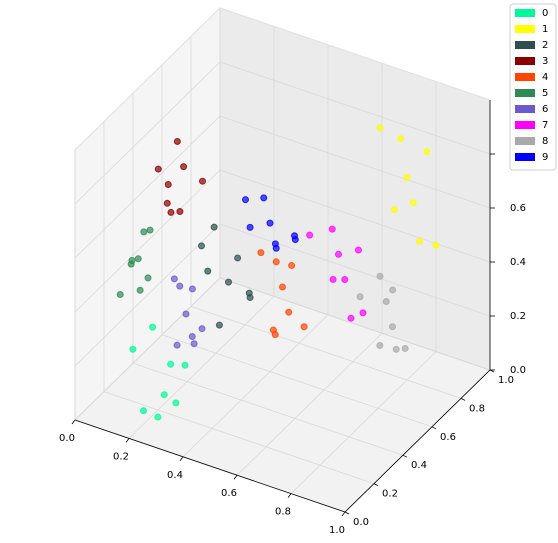 This screenshot has height=543, width=558. I want to click on legend-label: 1, so click(545, 29).